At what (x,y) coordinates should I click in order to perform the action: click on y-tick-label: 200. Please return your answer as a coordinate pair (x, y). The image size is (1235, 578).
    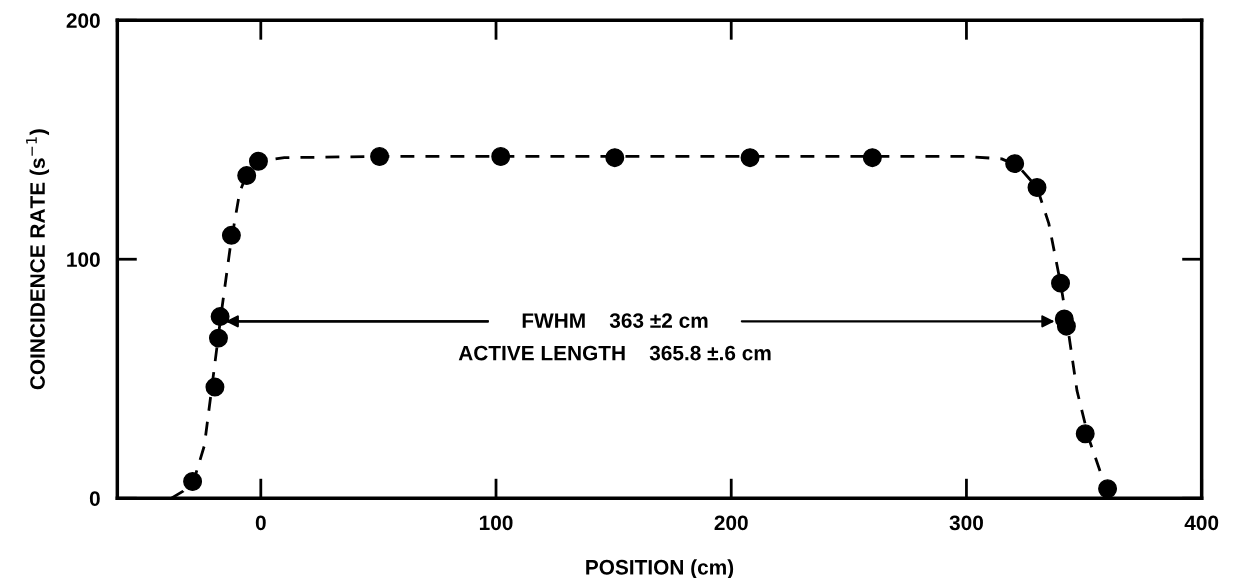
    Looking at the image, I should click on (83, 20).